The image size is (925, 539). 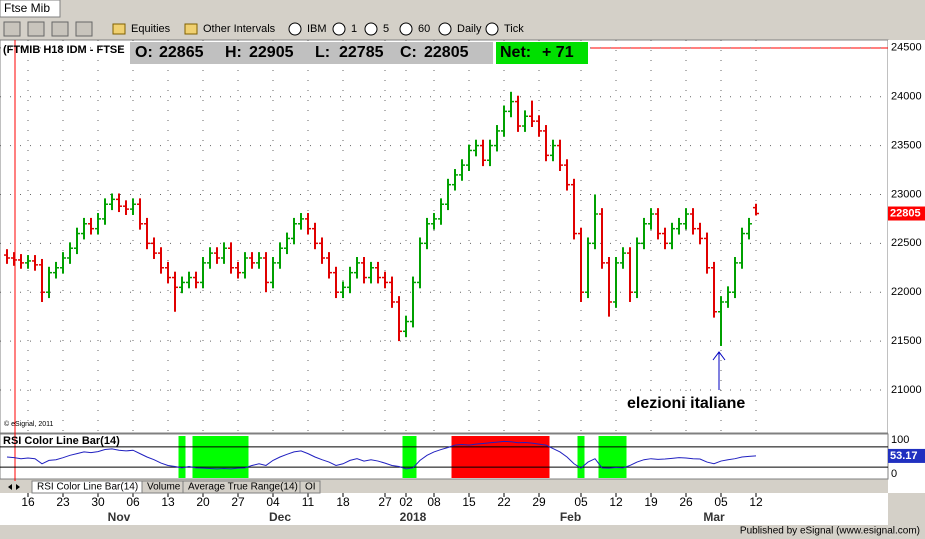 I want to click on x-tick-label: 26, so click(x=686, y=502).